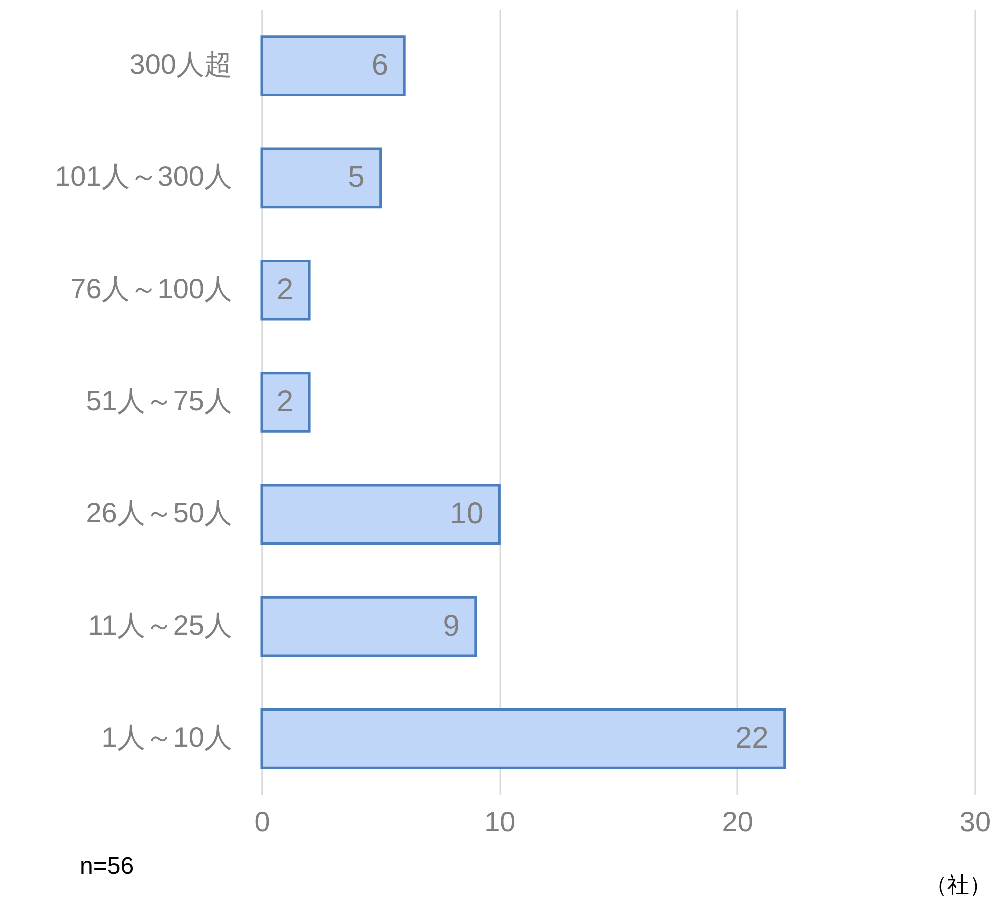 Image resolution: width=997 pixels, height=902 pixels. Describe the element at coordinates (500, 822) in the screenshot. I see `x-tick-label: 10` at that location.